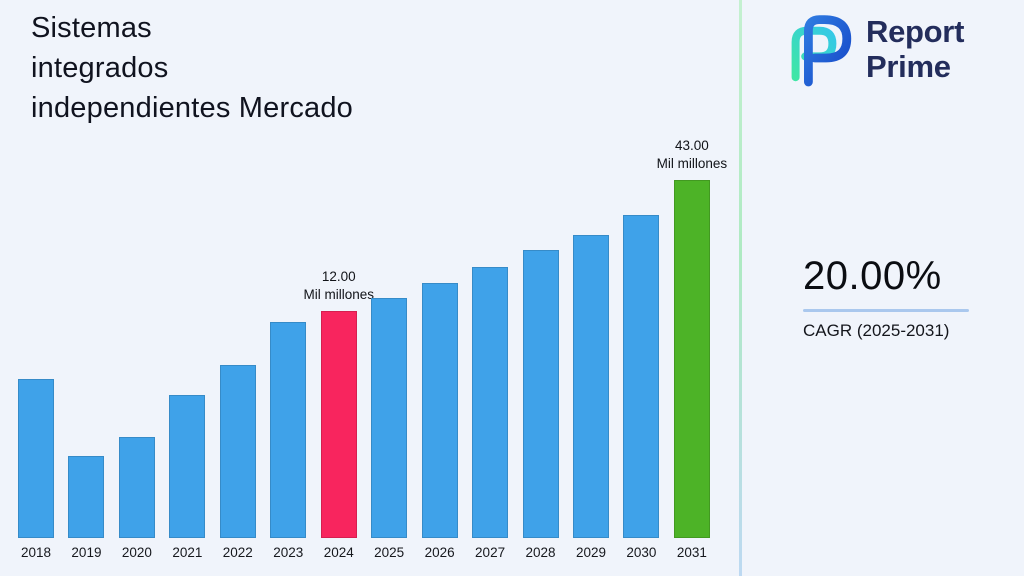 Image resolution: width=1024 pixels, height=576 pixels. Describe the element at coordinates (338, 424) in the screenshot. I see `bar-2024` at that location.